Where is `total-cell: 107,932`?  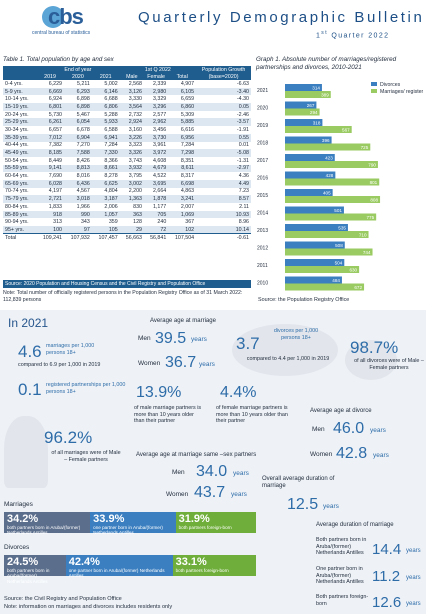 total-cell: 107,932 is located at coordinates (77, 237).